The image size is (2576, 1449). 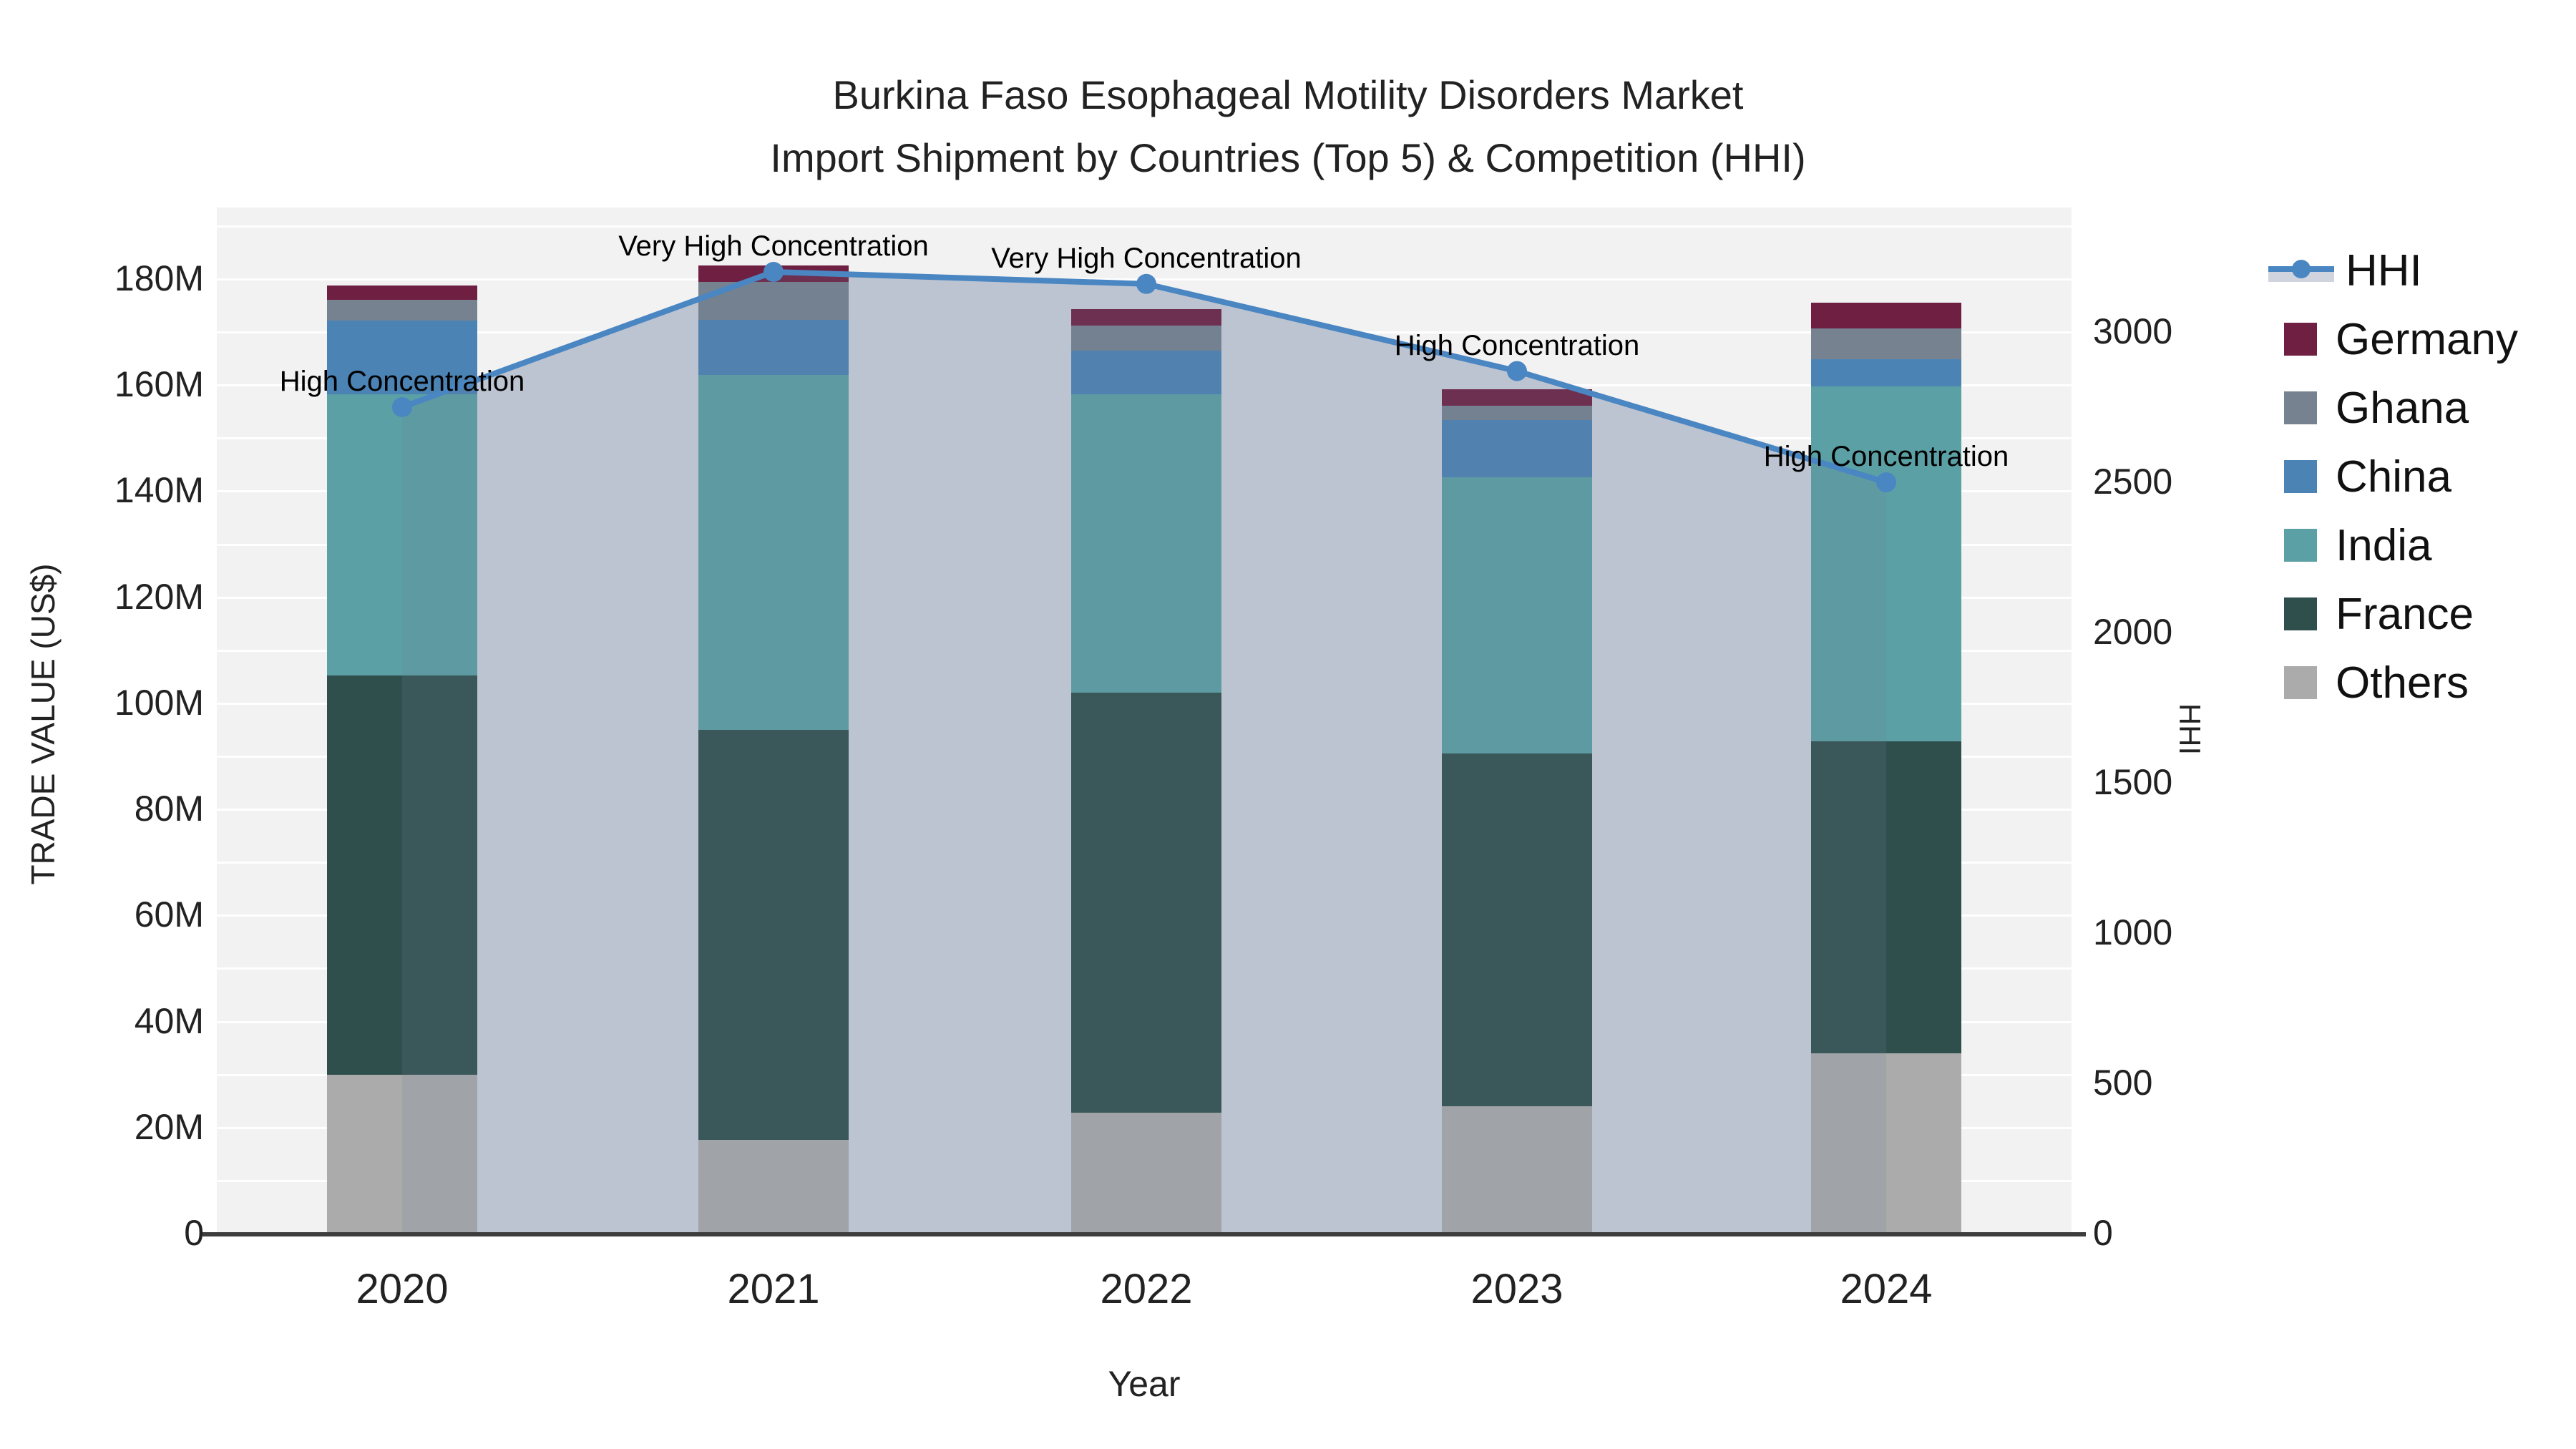 I want to click on legend-label: China, so click(x=2393, y=477).